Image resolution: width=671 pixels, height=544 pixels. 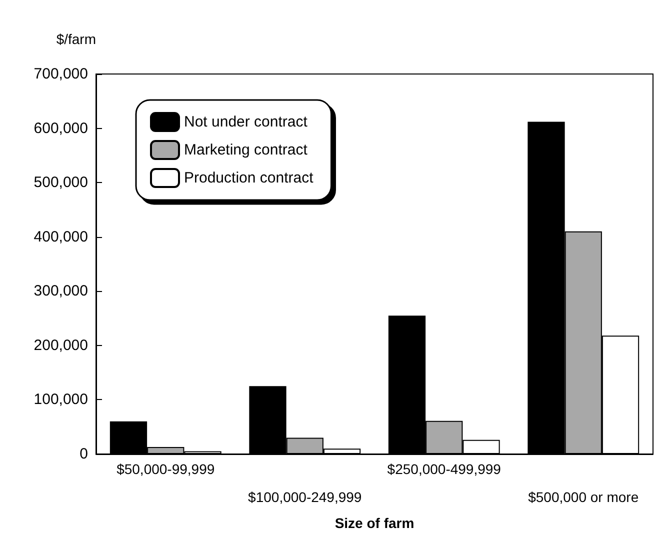 What do you see at coordinates (61, 74) in the screenshot?
I see `y-tick-label: 700,000` at bounding box center [61, 74].